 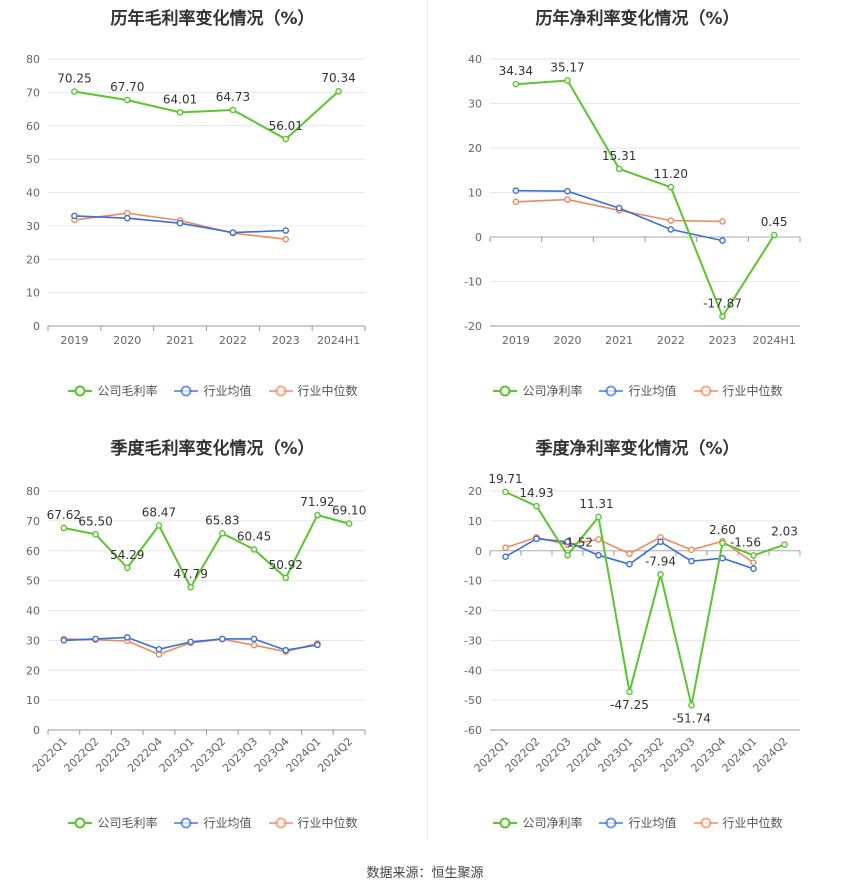 What do you see at coordinates (286, 126) in the screenshot?
I see `data-label: 56.01` at bounding box center [286, 126].